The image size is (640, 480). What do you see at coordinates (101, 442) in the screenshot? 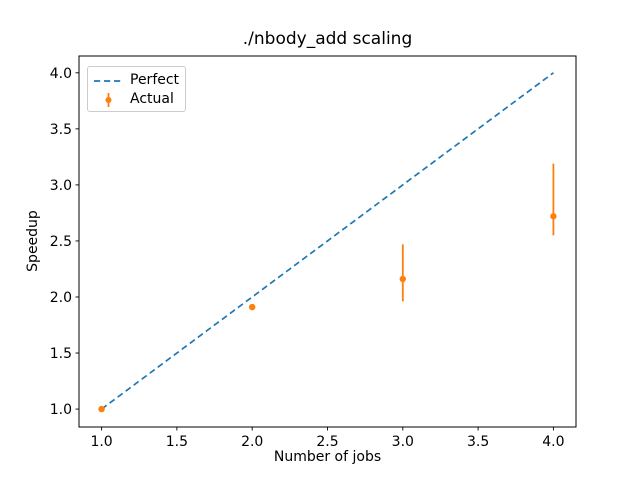
I see `x-tick-label: 1.0` at bounding box center [101, 442].